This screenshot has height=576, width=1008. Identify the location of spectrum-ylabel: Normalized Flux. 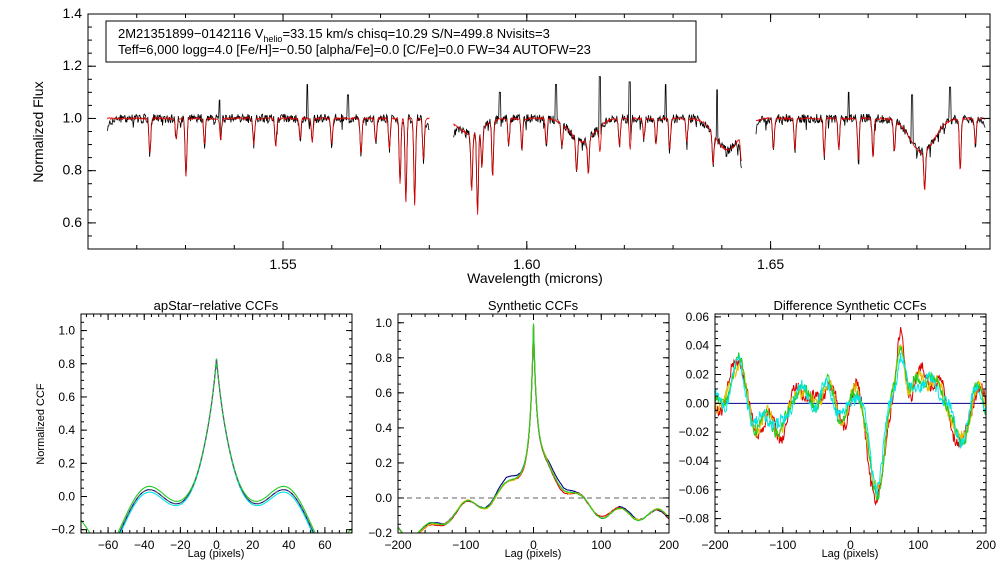
(38, 131).